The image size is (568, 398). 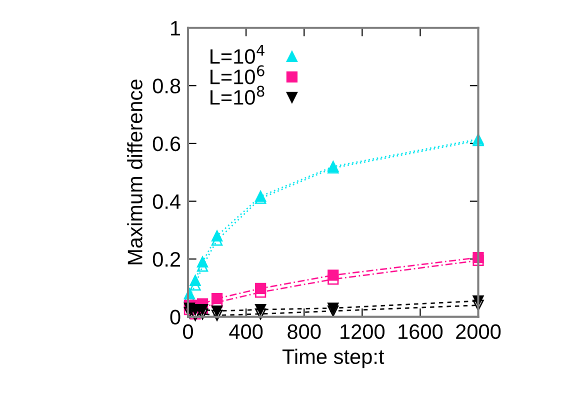 What do you see at coordinates (304, 332) in the screenshot?
I see `x-tick-label: 800` at bounding box center [304, 332].